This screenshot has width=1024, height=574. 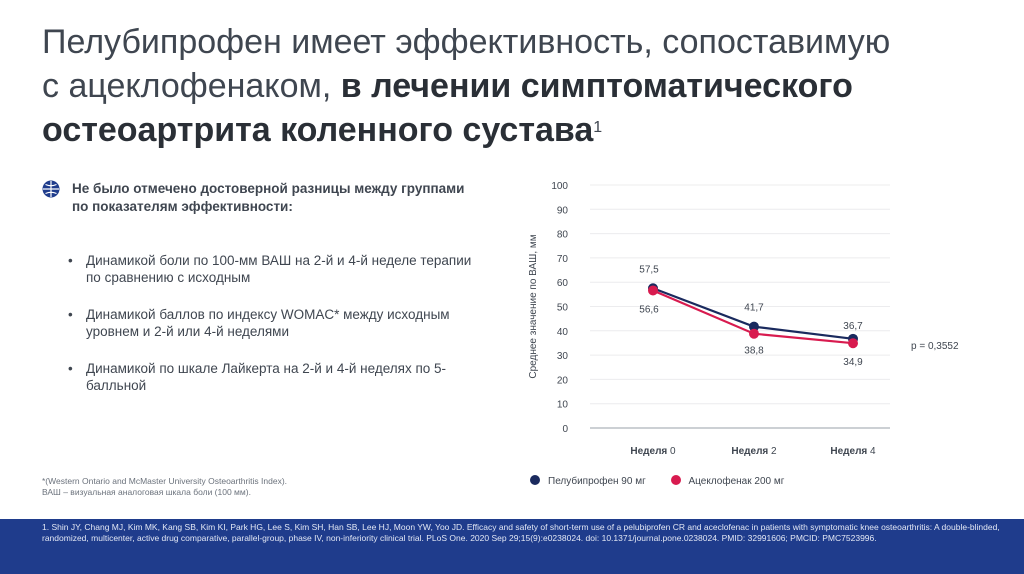 What do you see at coordinates (533, 306) in the screenshot?
I see `y-axis-label: Среднее значение по ВАШ, мм` at bounding box center [533, 306].